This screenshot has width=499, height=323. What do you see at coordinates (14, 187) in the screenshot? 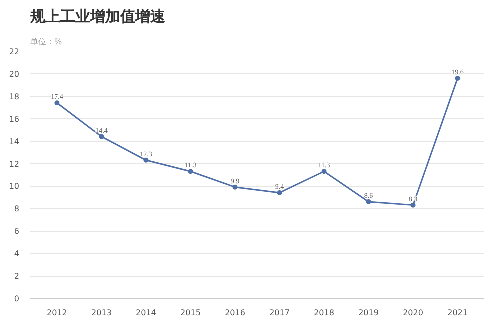
I see `y-tick-label: 10` at bounding box center [14, 187].